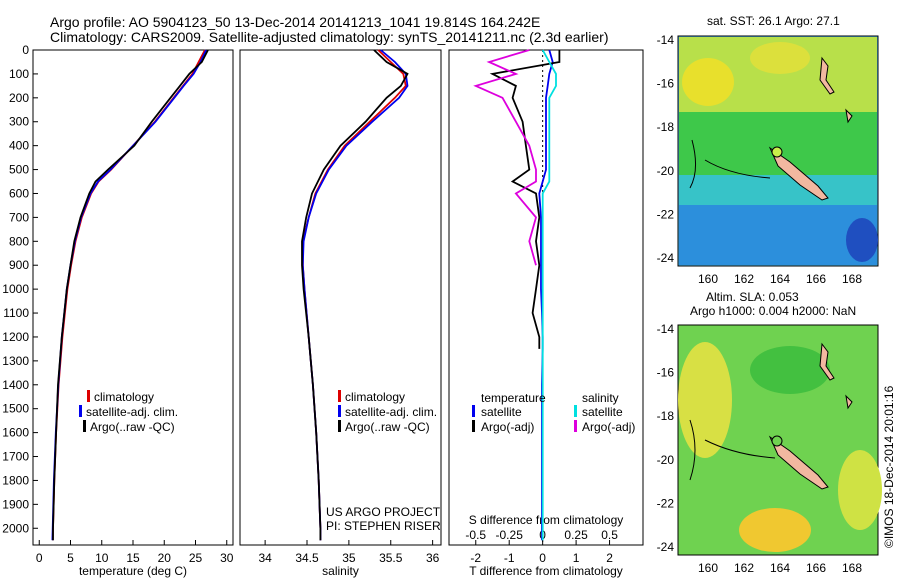 This screenshot has height=580, width=900. Describe the element at coordinates (19, 265) in the screenshot. I see `y-tick-label: 900` at that location.